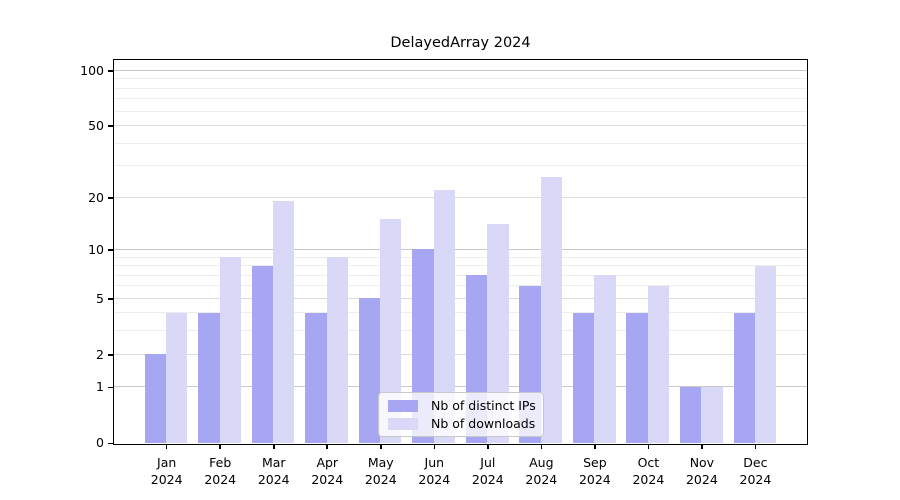 The height and width of the screenshot is (500, 900). What do you see at coordinates (637, 377) in the screenshot?
I see `bar-distinct-ips-oct` at bounding box center [637, 377].